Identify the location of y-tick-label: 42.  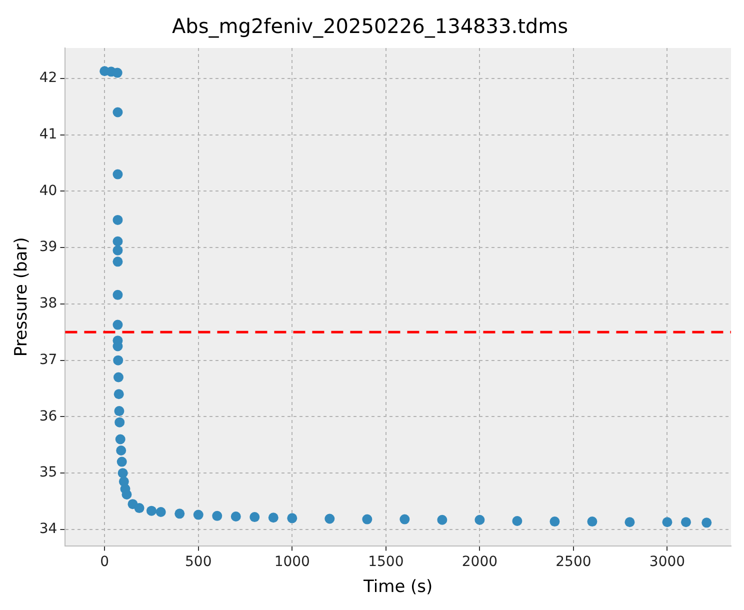
(48, 78).